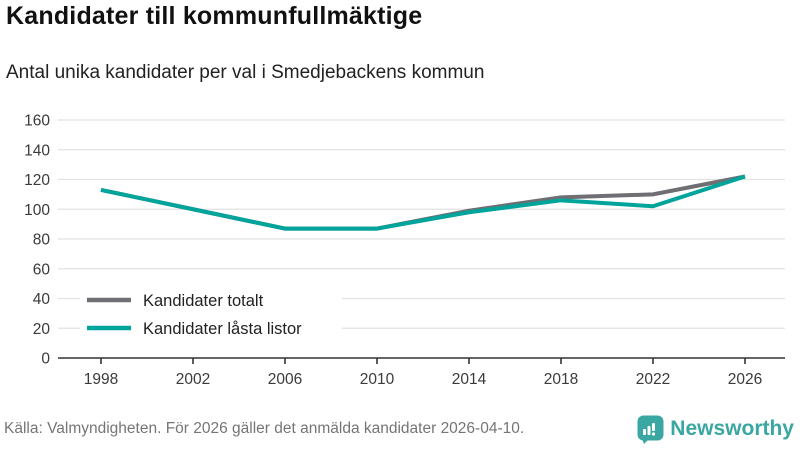  What do you see at coordinates (42, 299) in the screenshot?
I see `y-tick-label: 40` at bounding box center [42, 299].